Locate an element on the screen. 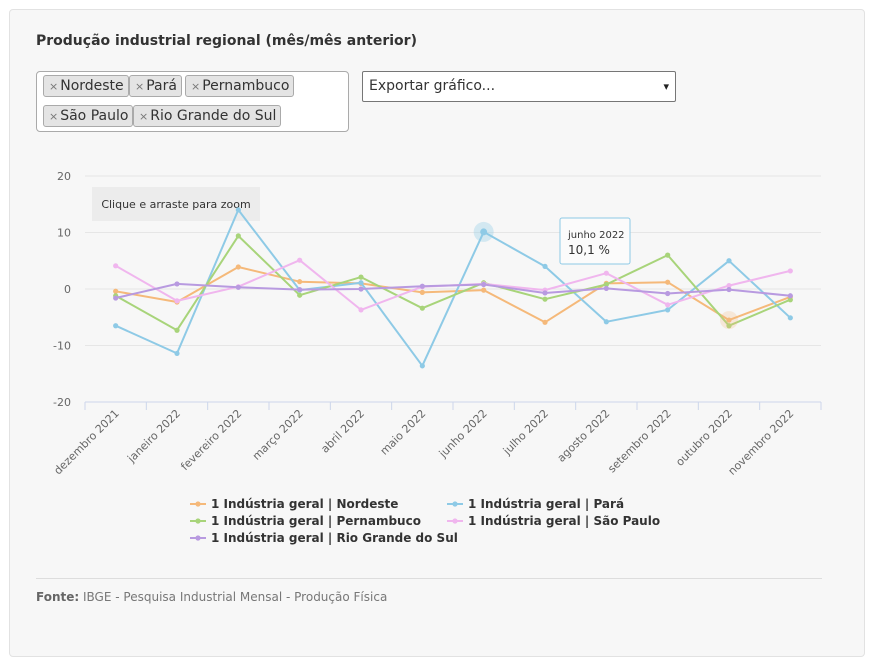 The width and height of the screenshot is (878, 666). legend-label: 1 Indústria geral | São Paulo is located at coordinates (564, 521).